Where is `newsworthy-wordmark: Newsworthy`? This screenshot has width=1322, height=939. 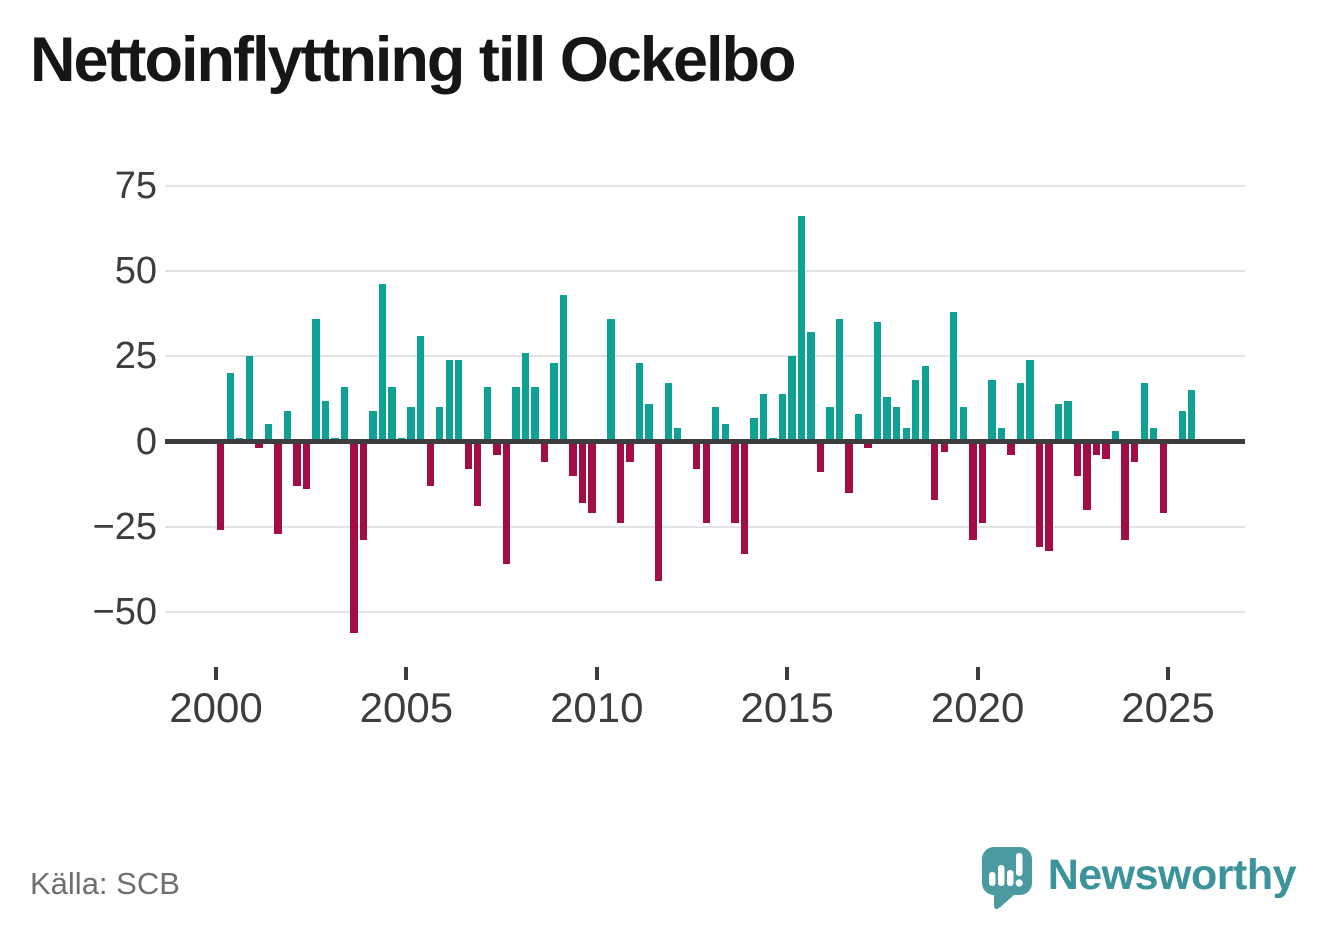 newsworthy-wordmark: Newsworthy is located at coordinates (1172, 875).